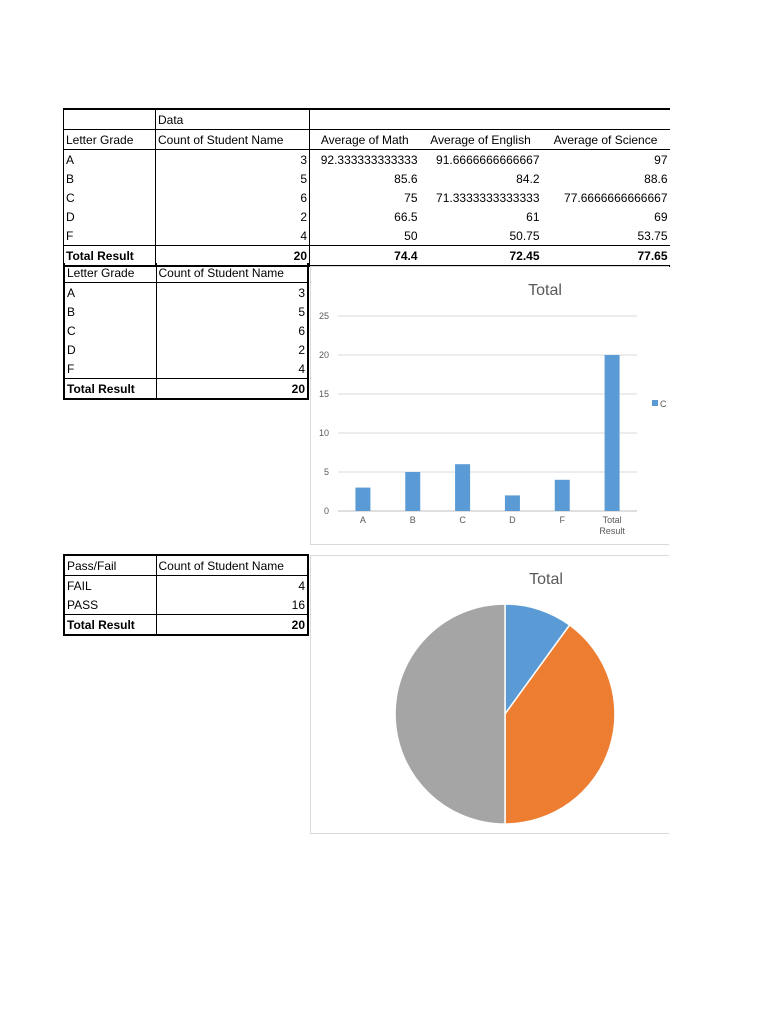 The height and width of the screenshot is (1024, 768). I want to click on table-row: A 3, so click(186, 292).